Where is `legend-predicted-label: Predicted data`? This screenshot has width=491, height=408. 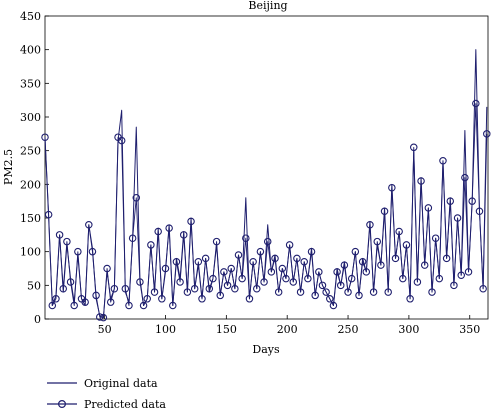
legend-predicted-label: Predicted data is located at coordinates (125, 403).